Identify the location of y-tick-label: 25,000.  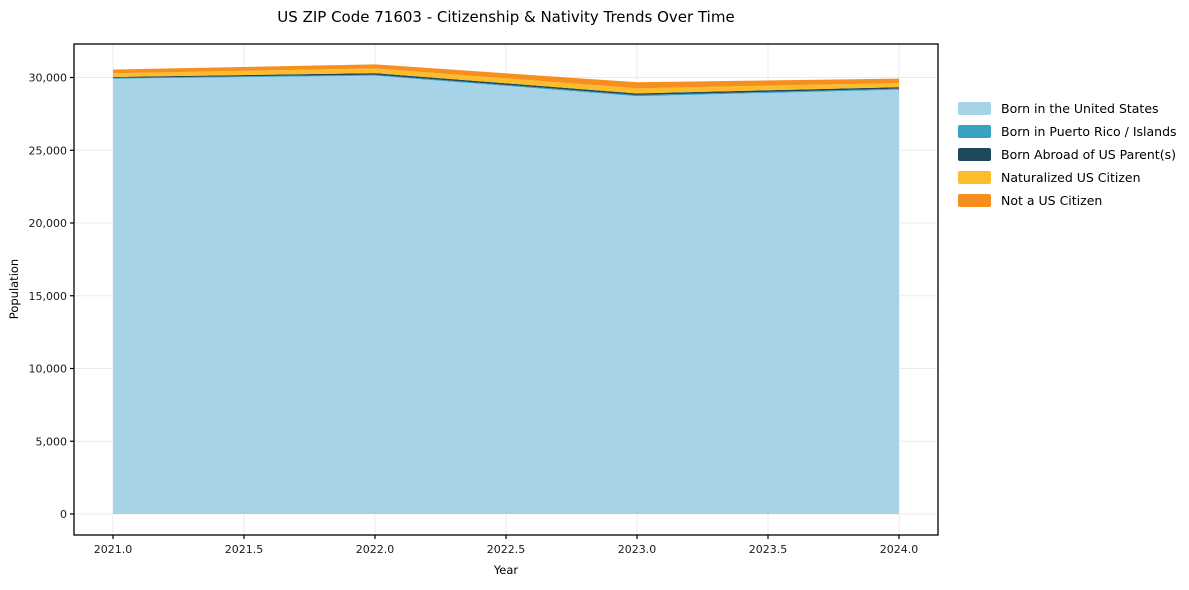
(48, 150).